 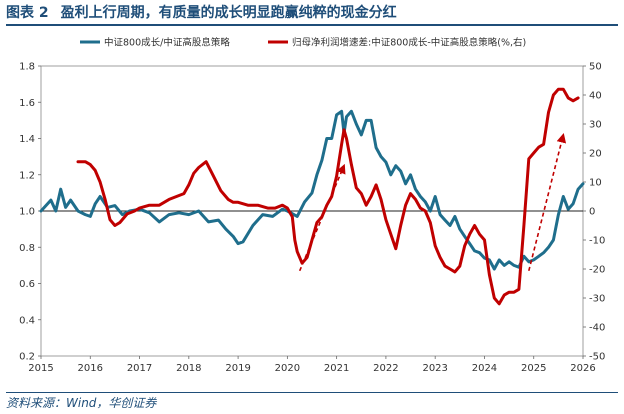 I want to click on right-axis-tick-label: -40, so click(x=597, y=328).